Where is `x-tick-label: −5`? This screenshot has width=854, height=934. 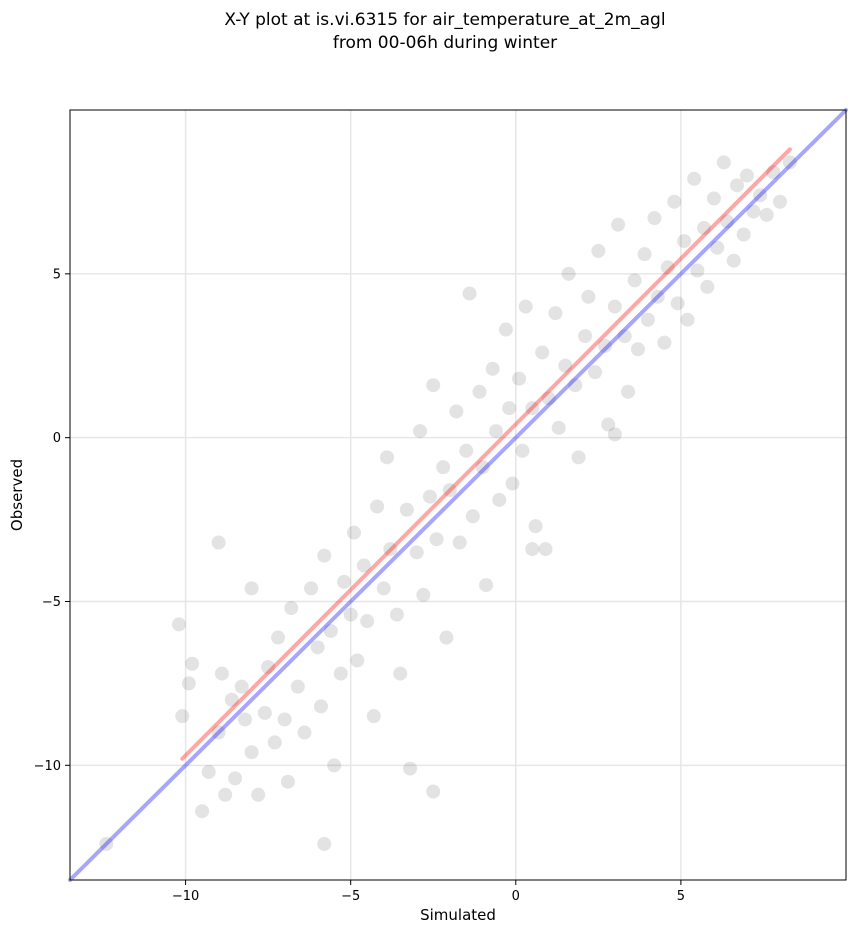
x-tick-label: −5 is located at coordinates (350, 896).